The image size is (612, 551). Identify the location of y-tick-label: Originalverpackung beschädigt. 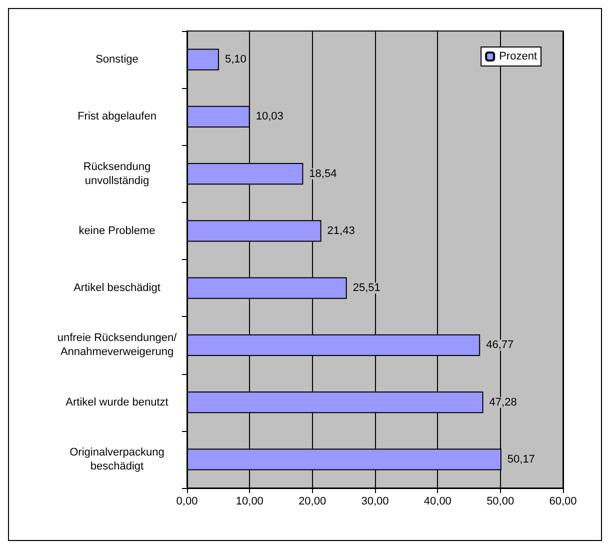
(117, 459).